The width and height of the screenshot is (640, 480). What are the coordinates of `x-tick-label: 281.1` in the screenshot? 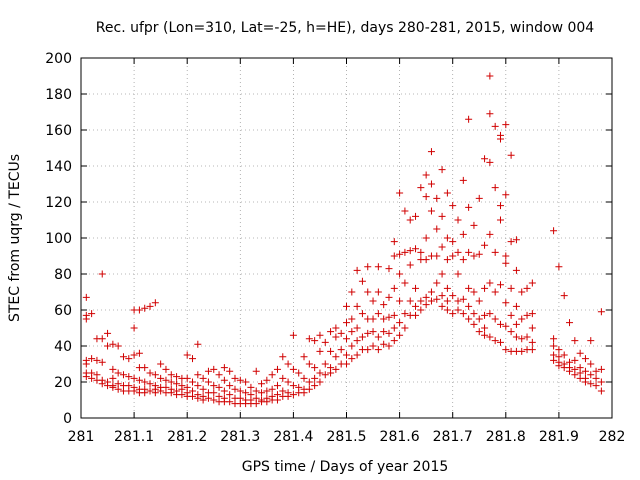 It's located at (134, 437).